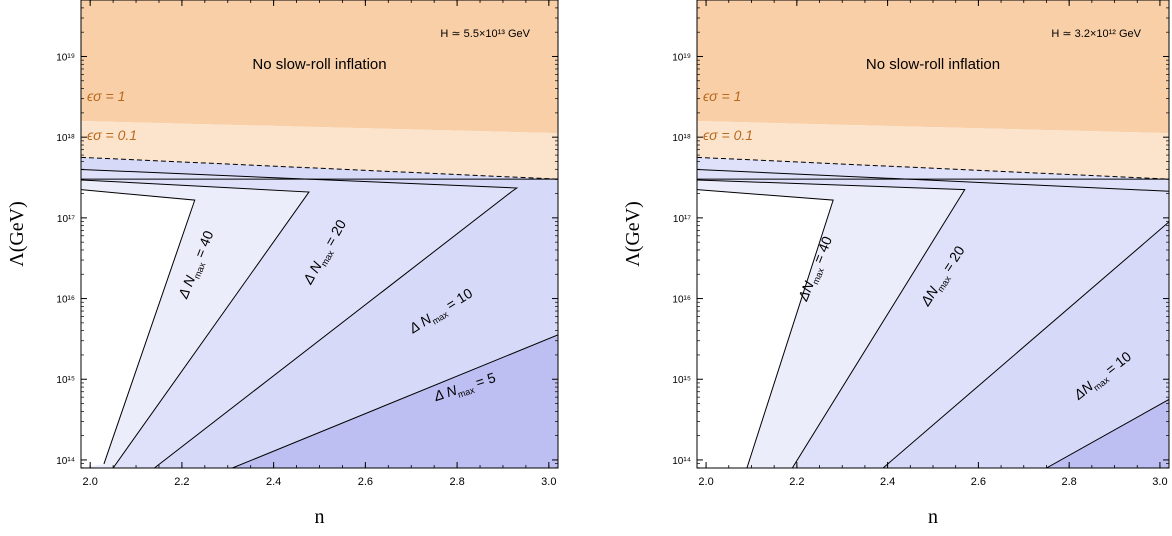 Image resolution: width=1172 pixels, height=536 pixels. Describe the element at coordinates (325, 253) in the screenshot. I see `contour-label-2: Δ Nmax = 20` at that location.